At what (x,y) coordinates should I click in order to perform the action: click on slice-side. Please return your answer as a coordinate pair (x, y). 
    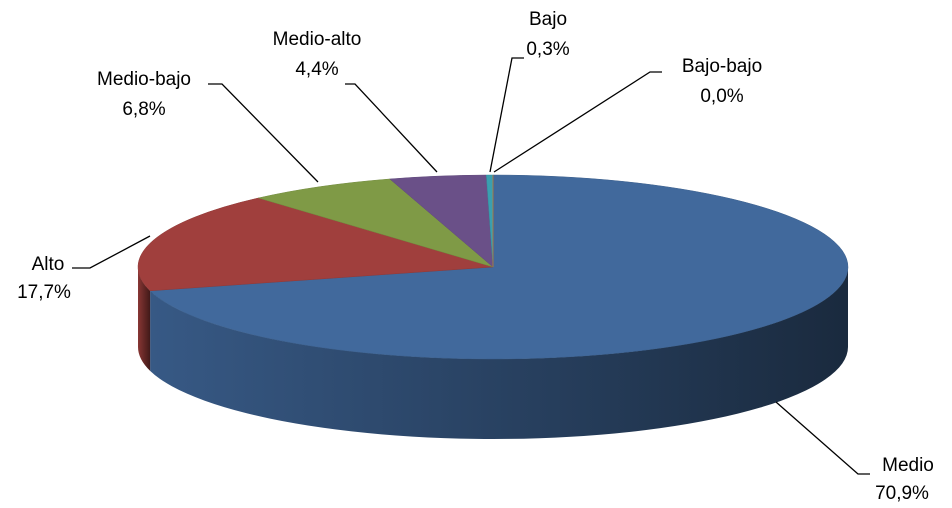
    Looking at the image, I should click on (144, 319).